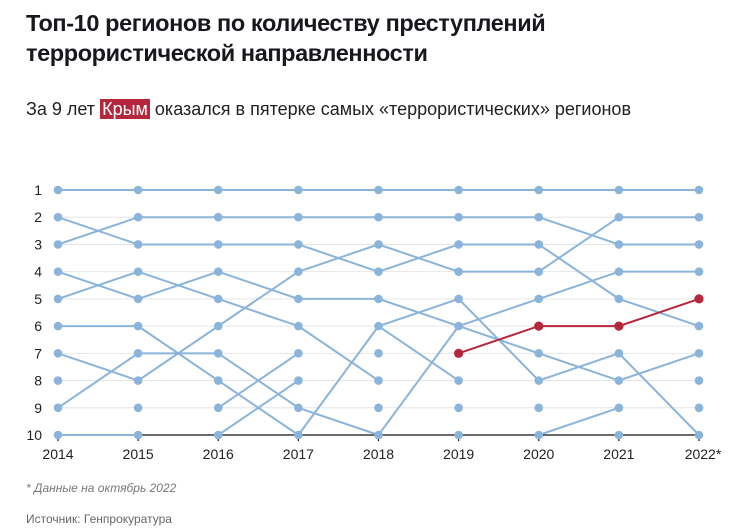 This screenshot has height=528, width=740. Describe the element at coordinates (298, 454) in the screenshot. I see `x-tick-label: 2017` at that location.